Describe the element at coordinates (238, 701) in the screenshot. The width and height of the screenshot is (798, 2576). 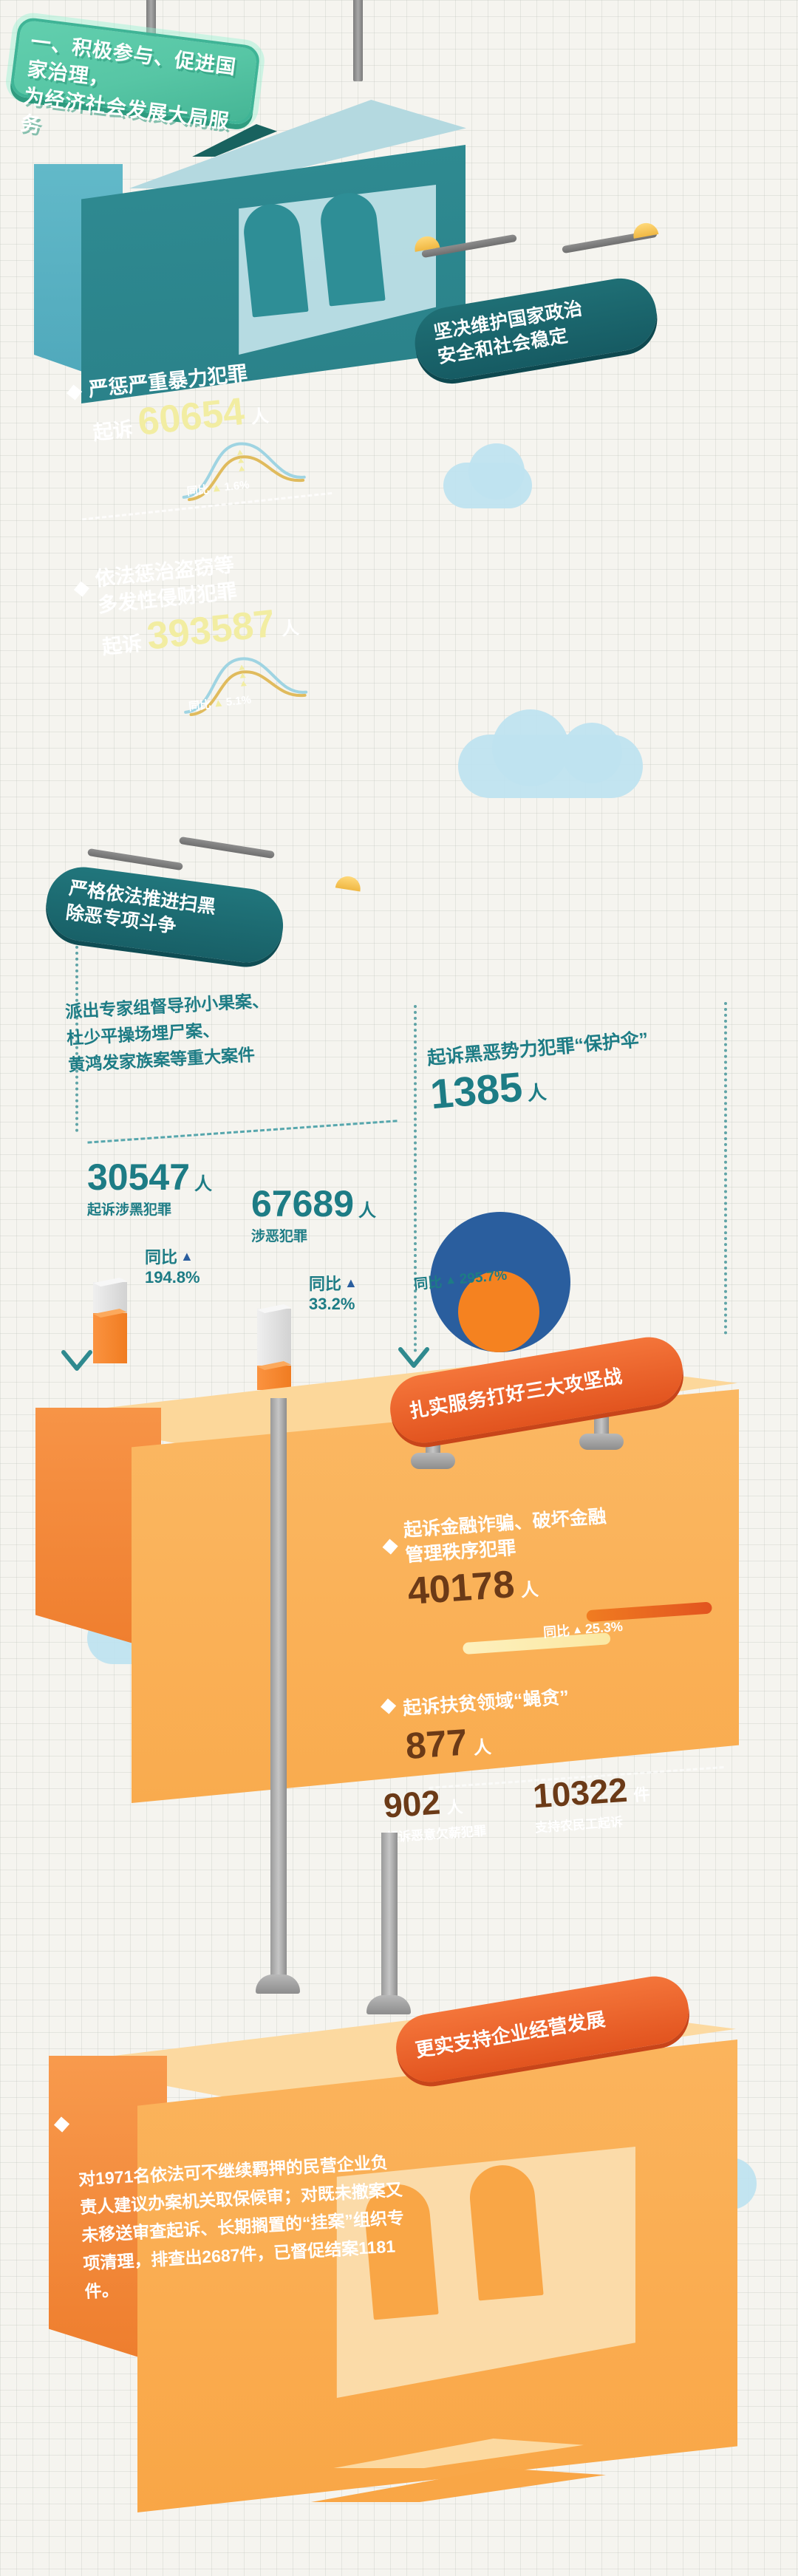
I see `stat-change-value: 5.1%` at that location.